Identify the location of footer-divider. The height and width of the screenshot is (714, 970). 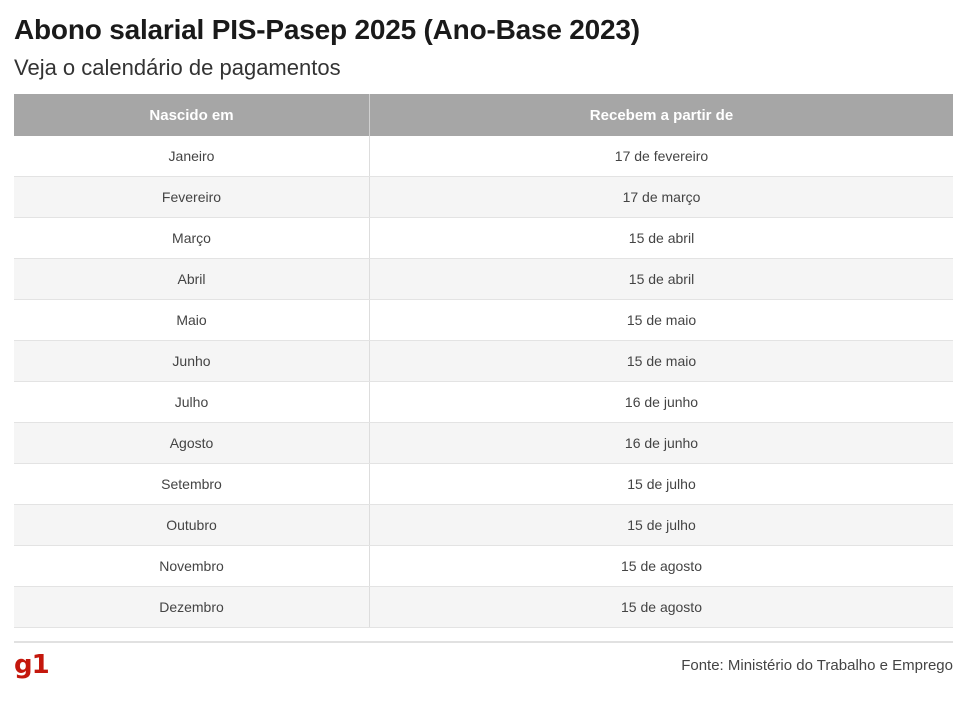
(483, 642).